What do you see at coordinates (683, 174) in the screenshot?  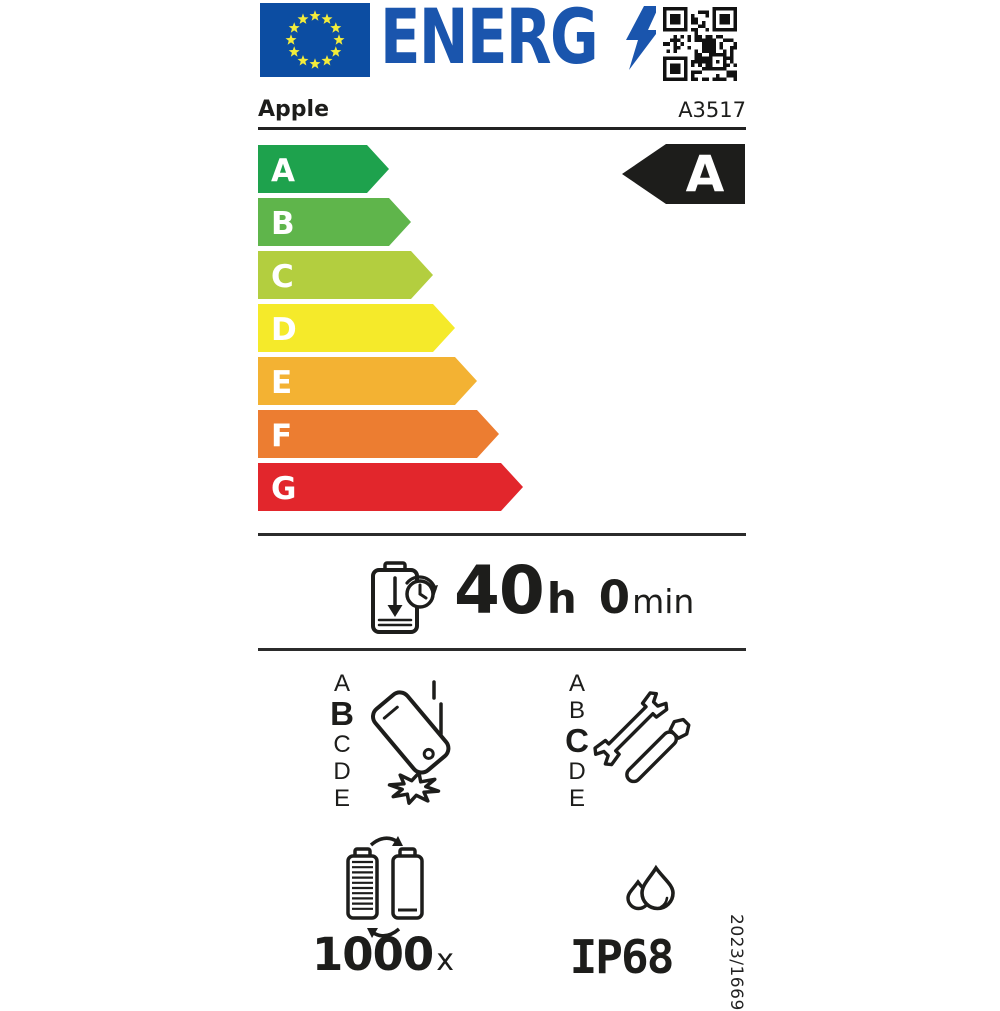 I see `rating-arrow: A` at bounding box center [683, 174].